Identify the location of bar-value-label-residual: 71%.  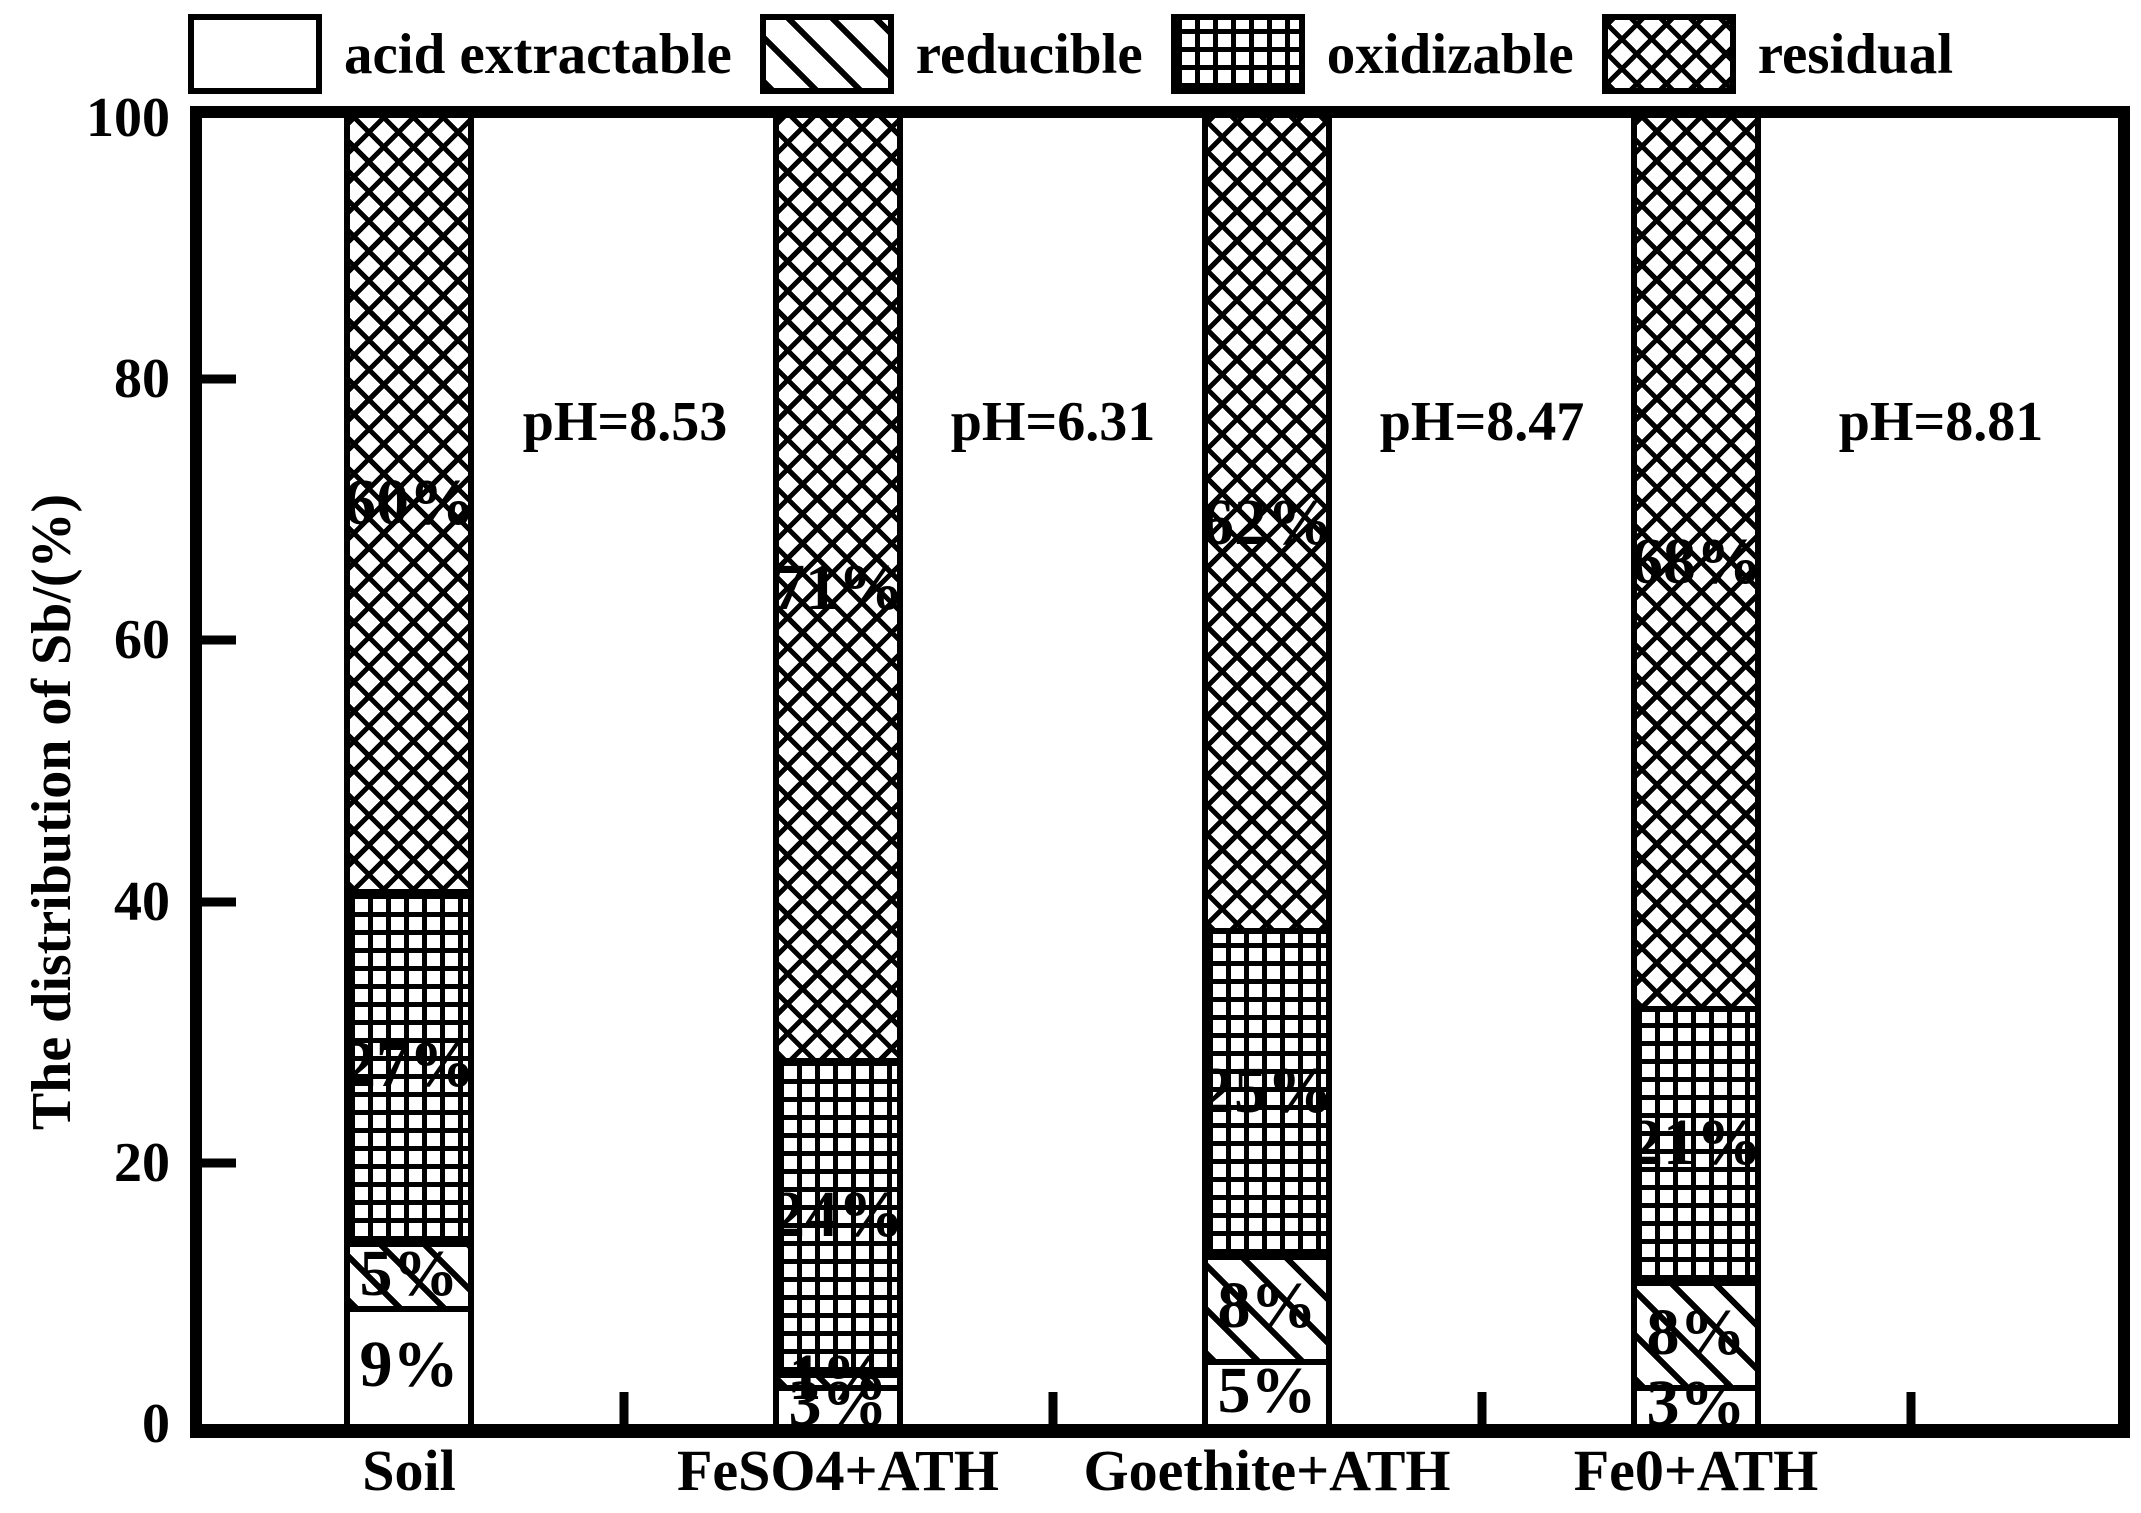
(838, 588).